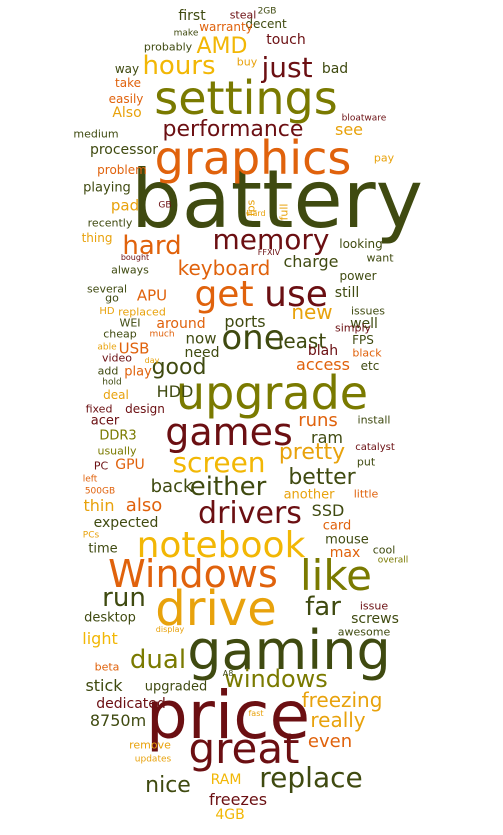 This screenshot has width=503, height=835. I want to click on word-good: good, so click(179, 367).